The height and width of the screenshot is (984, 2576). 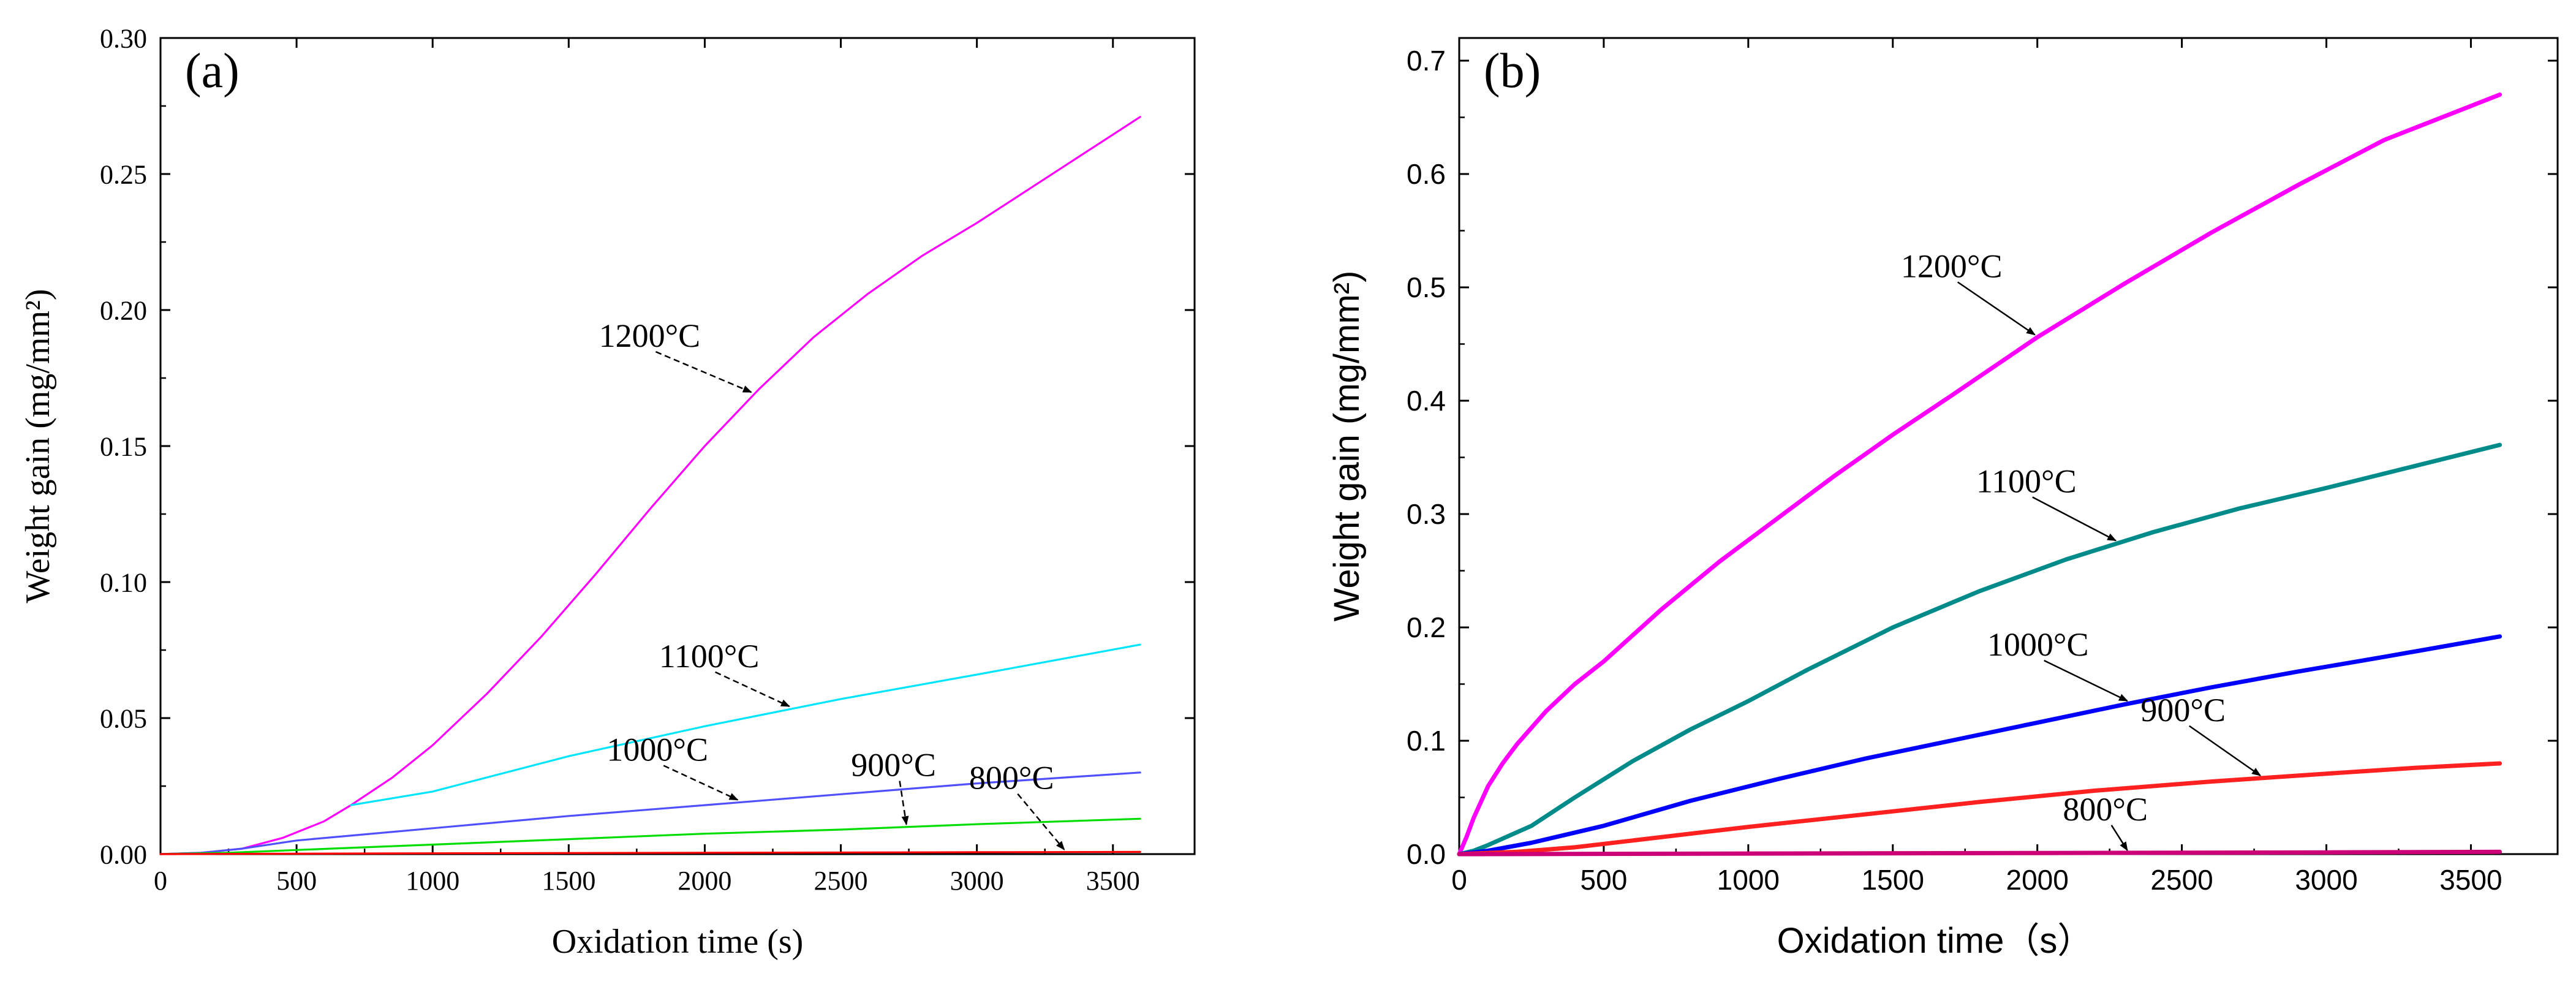 What do you see at coordinates (678, 942) in the screenshot?
I see `x-axis-title: Oxidation time (s)` at bounding box center [678, 942].